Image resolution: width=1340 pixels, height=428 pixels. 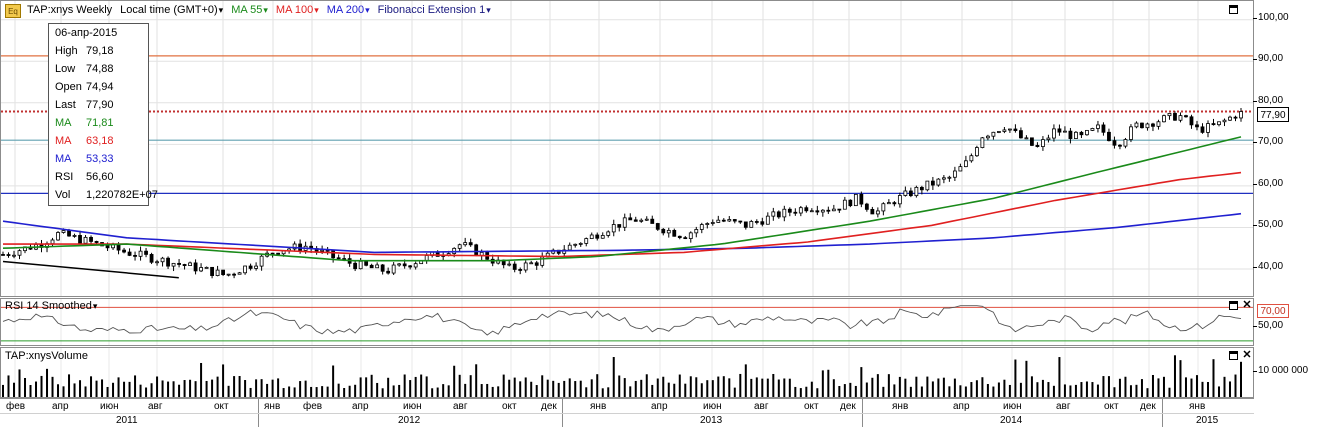 I want to click on volume-maximize-icon, so click(x=1233, y=355).